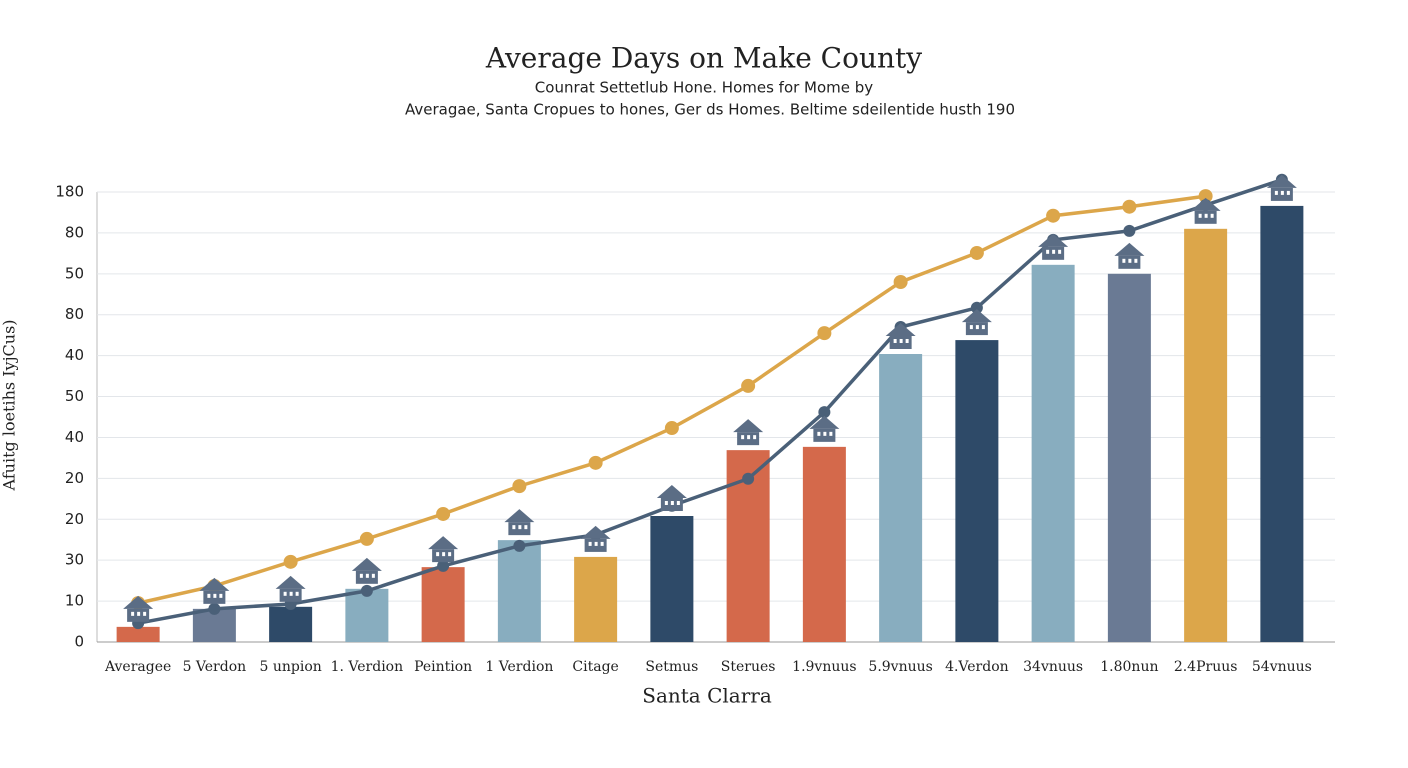 The height and width of the screenshot is (768, 1408). I want to click on x-tick-label: 1.80nun, so click(1129, 667).